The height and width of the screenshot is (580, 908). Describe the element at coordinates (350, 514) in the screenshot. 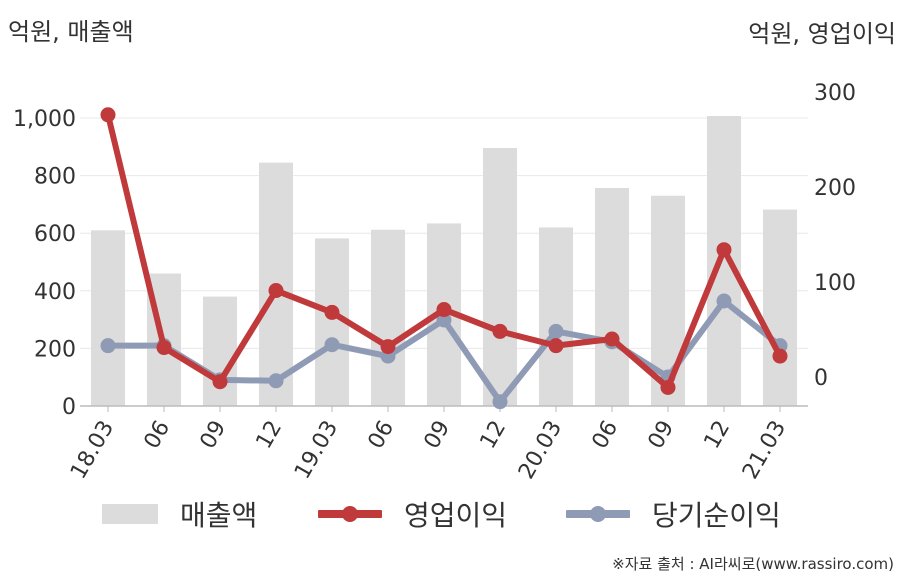

I see `legend-swatch-operating-profit` at that location.